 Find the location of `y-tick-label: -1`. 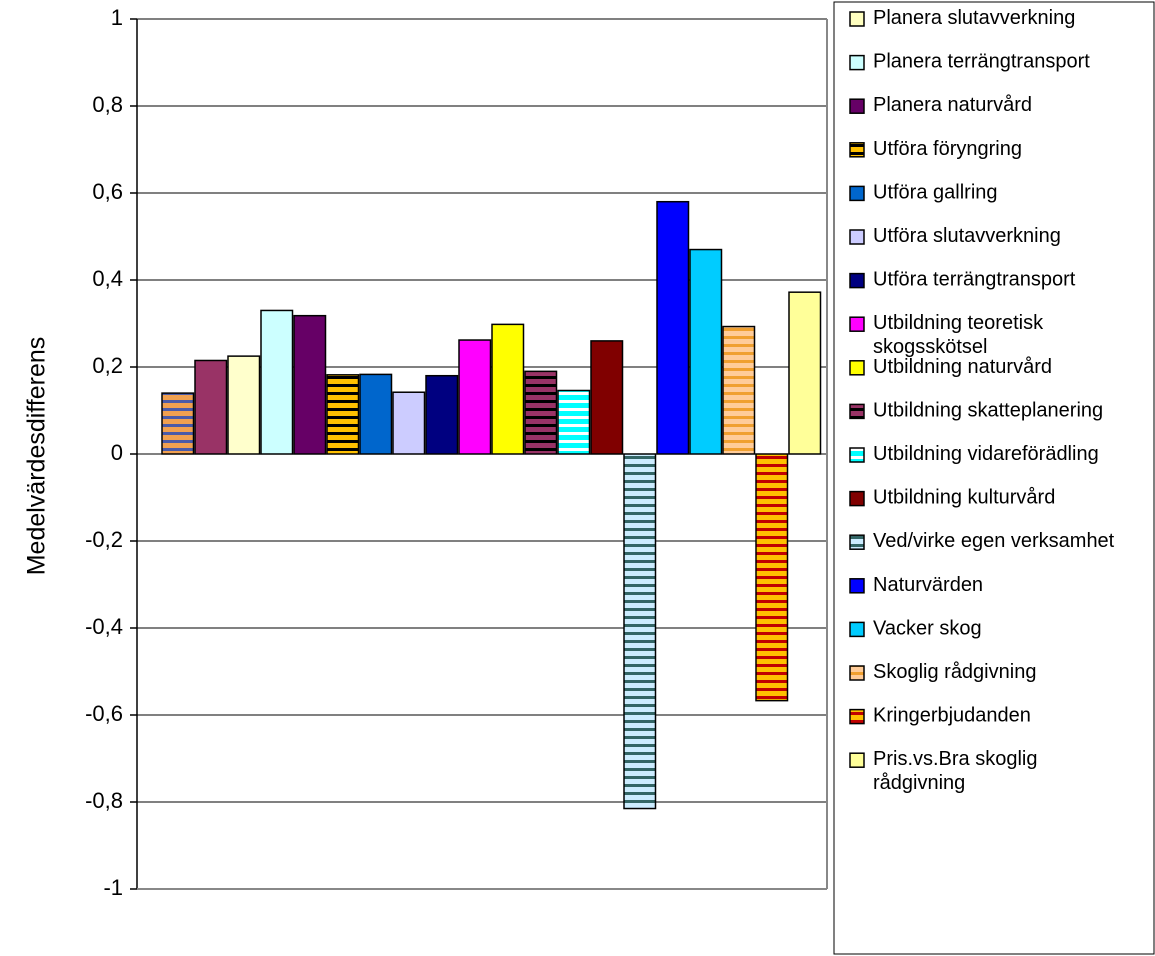

y-tick-label: -1 is located at coordinates (113, 887).